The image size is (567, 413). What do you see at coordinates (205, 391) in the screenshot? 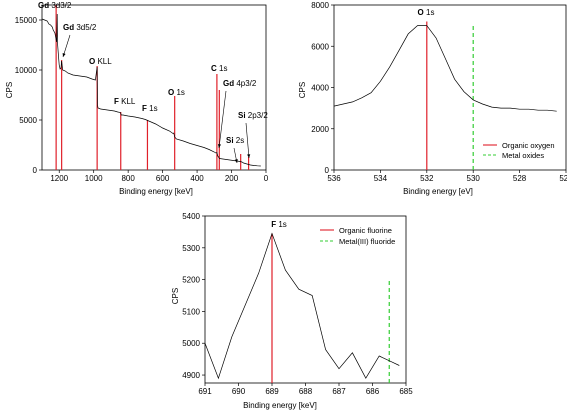
I see `x-tick-label: 691` at bounding box center [205, 391].